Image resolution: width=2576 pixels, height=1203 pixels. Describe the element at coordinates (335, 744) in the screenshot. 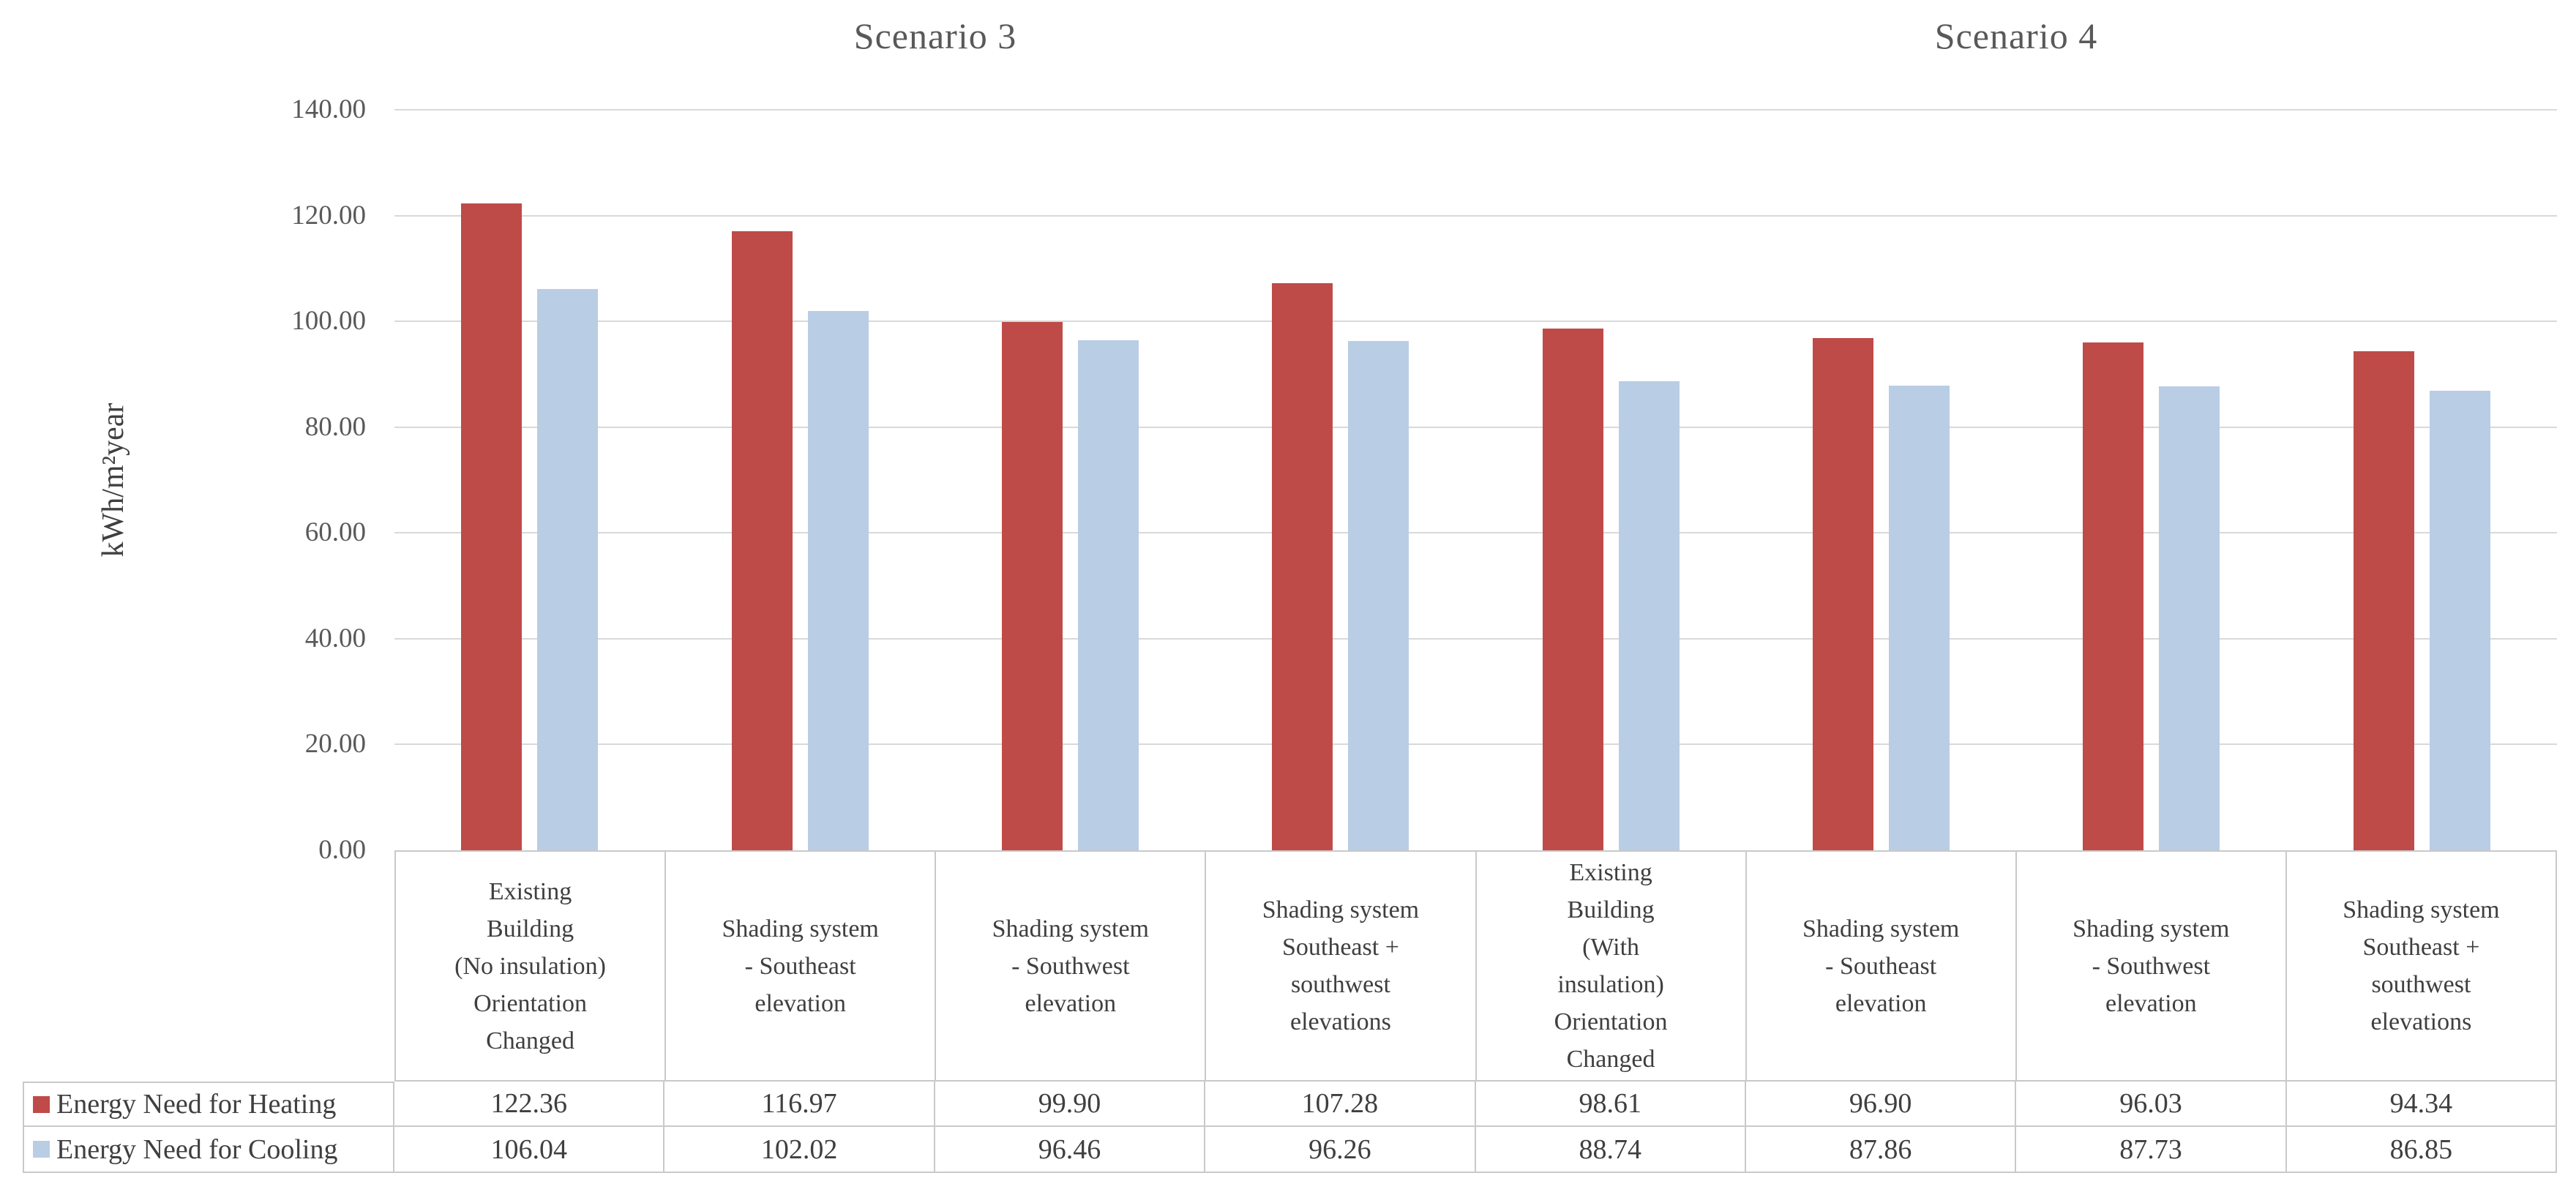

I see `y-tick-label: 20.00` at that location.